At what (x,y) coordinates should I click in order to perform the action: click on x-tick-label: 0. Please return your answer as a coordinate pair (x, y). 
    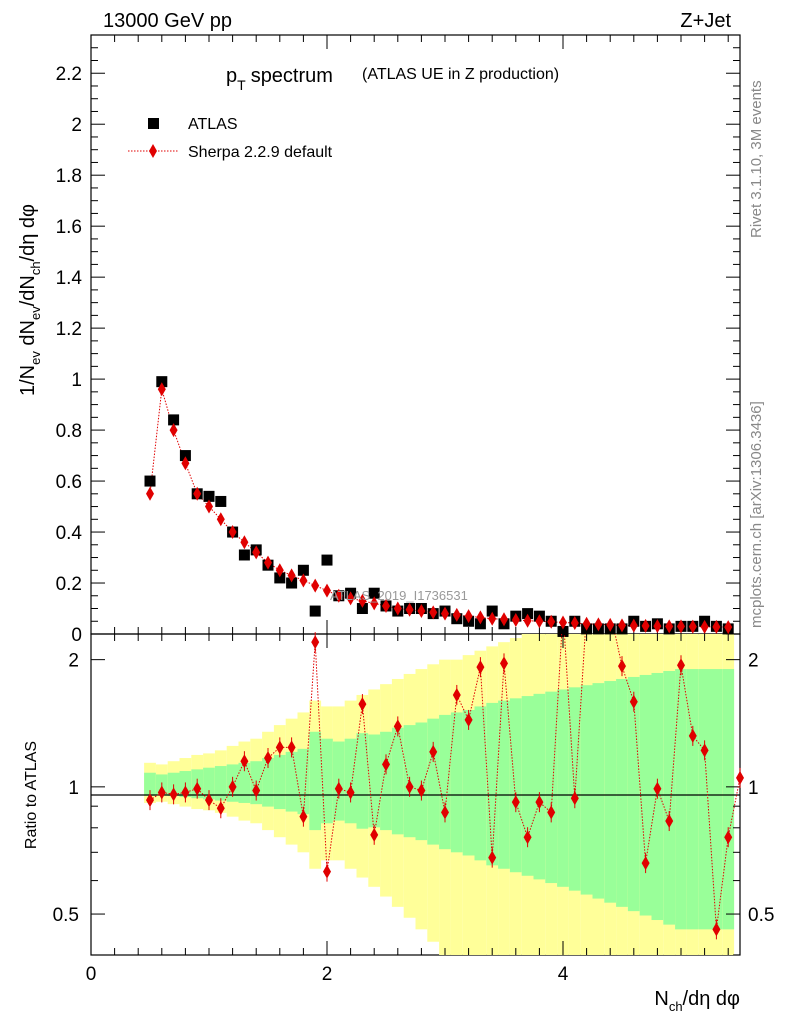
    Looking at the image, I should click on (91, 974).